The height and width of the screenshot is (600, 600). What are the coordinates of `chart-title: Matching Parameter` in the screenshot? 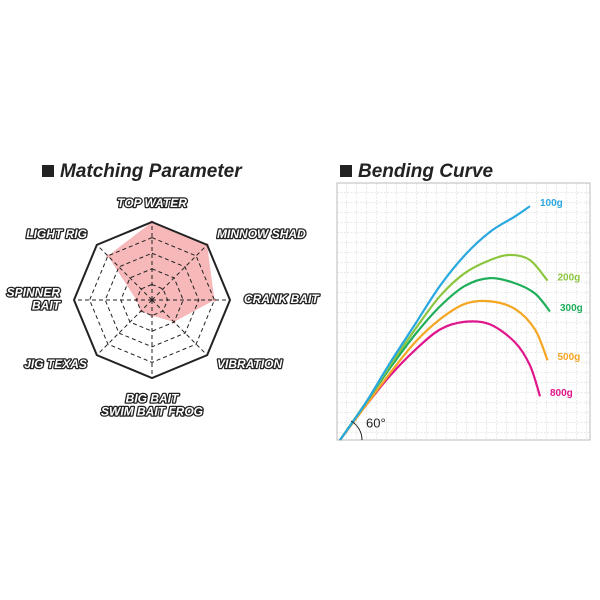 It's located at (151, 171).